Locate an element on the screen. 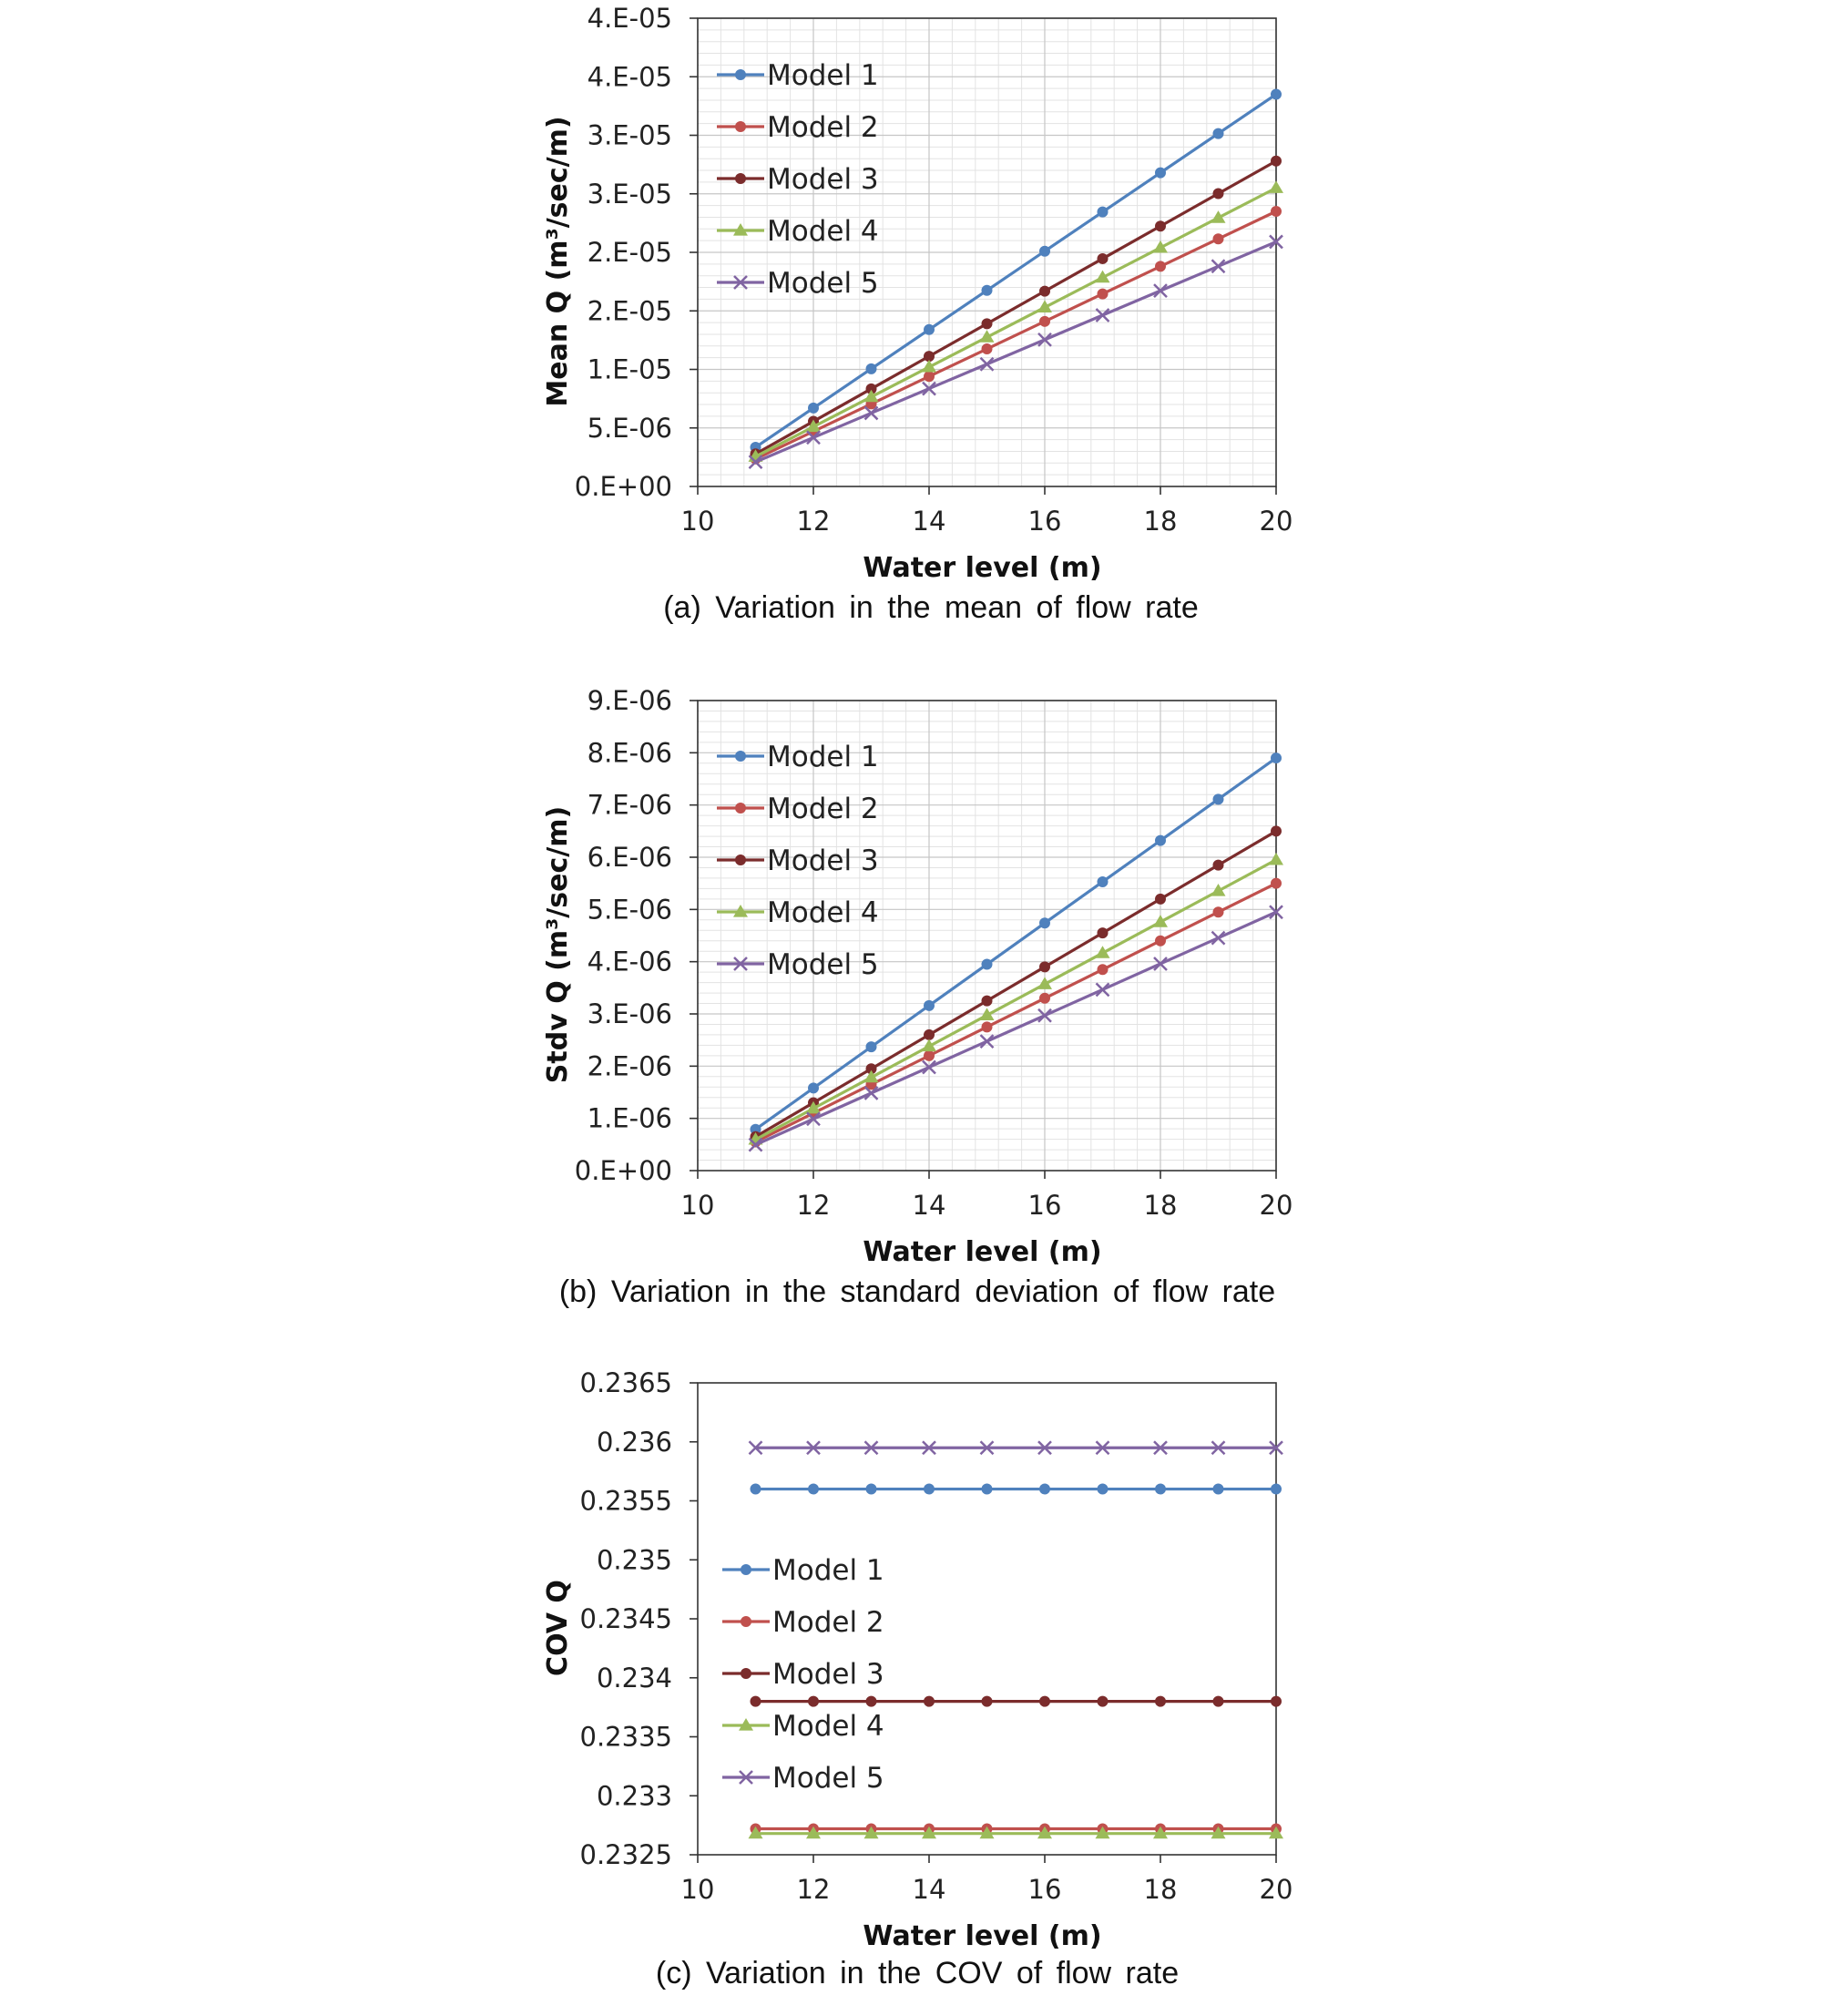 The height and width of the screenshot is (2016, 1829). legend-label-b-model-2: Model 2 is located at coordinates (823, 809).